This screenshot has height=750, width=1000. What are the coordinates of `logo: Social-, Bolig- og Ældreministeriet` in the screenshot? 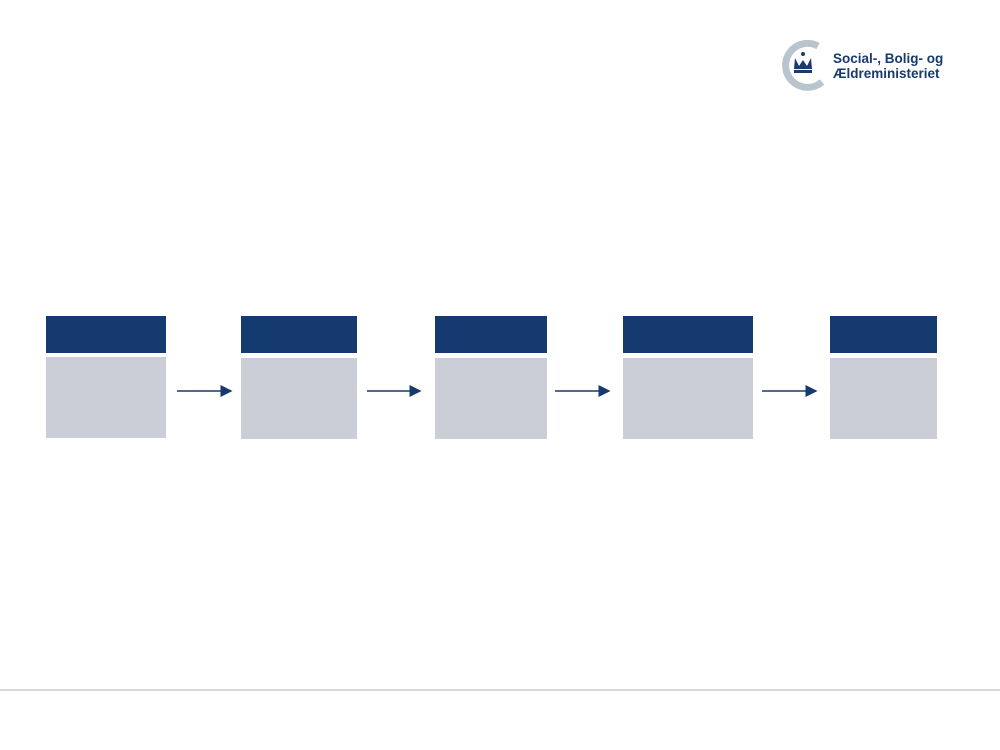 It's located at (862, 65).